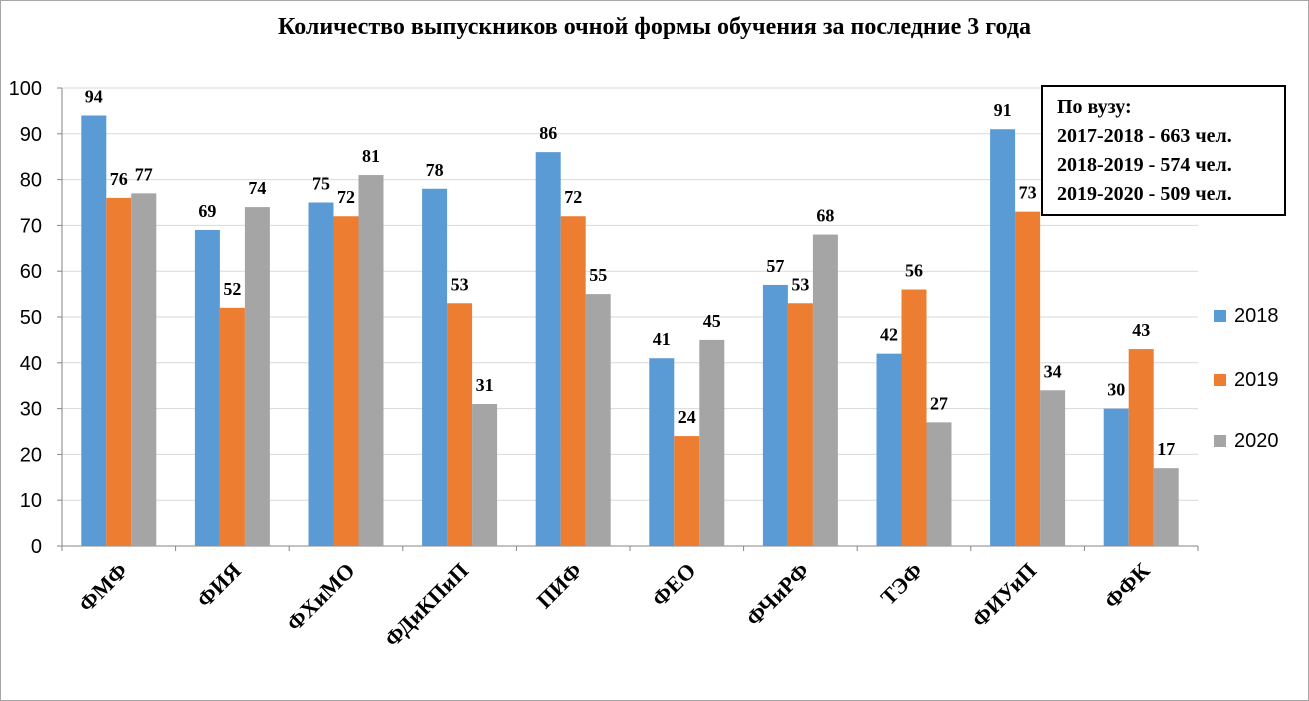  Describe the element at coordinates (1144, 136) in the screenshot. I see `annotation-line: 2017-2018 - 663 чел.` at that location.